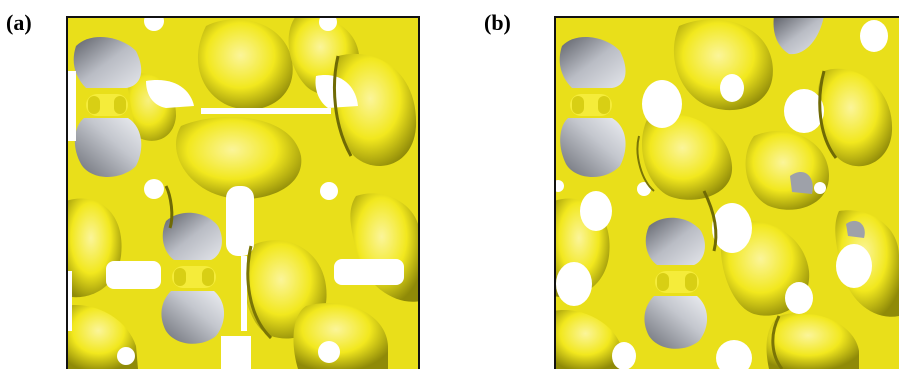 This screenshot has width=899, height=369. Describe the element at coordinates (19, 22) in the screenshot. I see `panel-label-a: (a)` at that location.